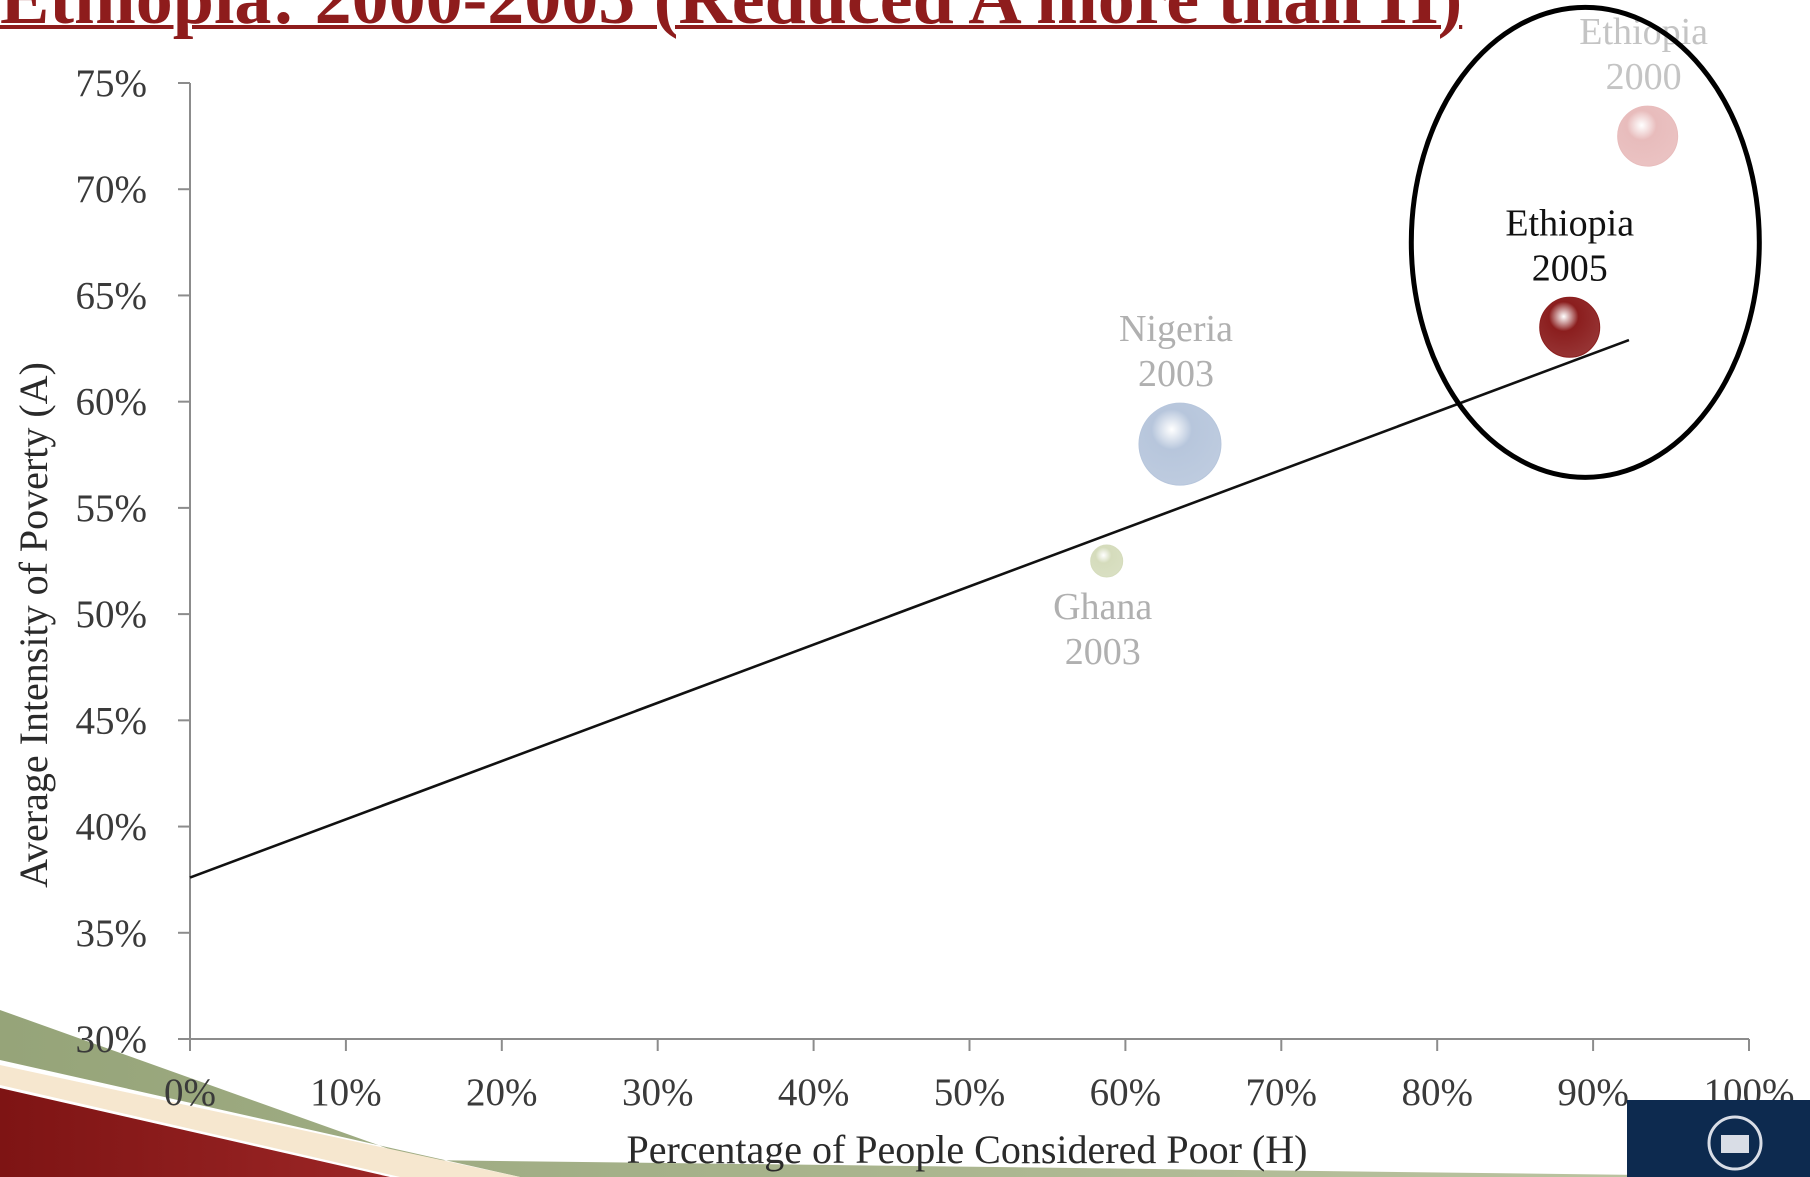 The height and width of the screenshot is (1177, 1810). Describe the element at coordinates (814, 1092) in the screenshot. I see `x-tick-label: 40%` at that location.